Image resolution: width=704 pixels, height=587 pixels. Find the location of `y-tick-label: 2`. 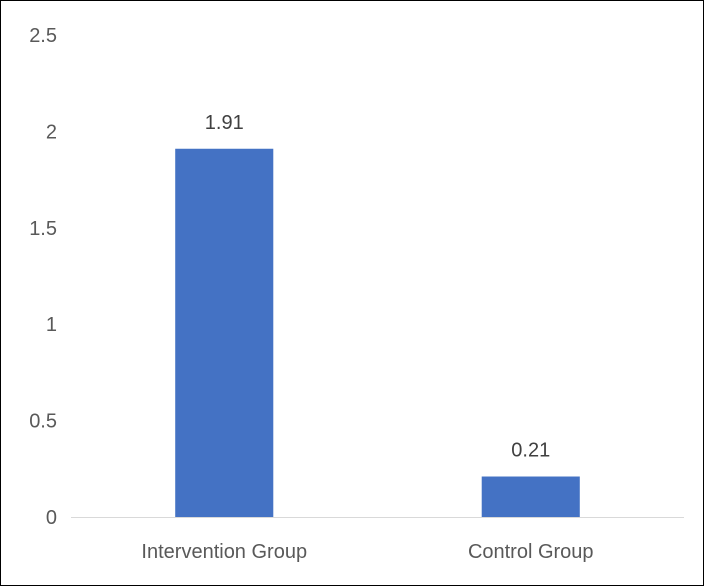

y-tick-label: 2 is located at coordinates (51, 132).